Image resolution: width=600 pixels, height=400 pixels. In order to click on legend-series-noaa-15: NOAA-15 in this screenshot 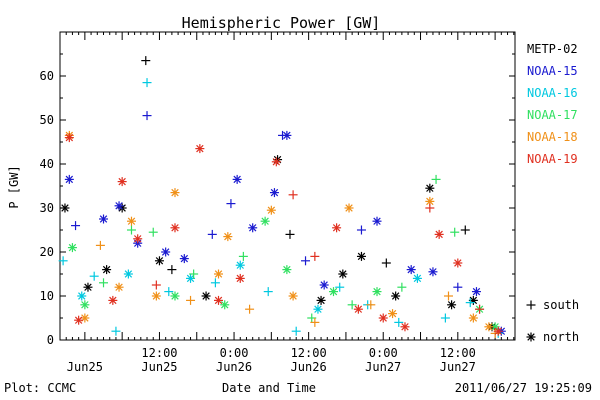, I will do `click(552, 71)`.